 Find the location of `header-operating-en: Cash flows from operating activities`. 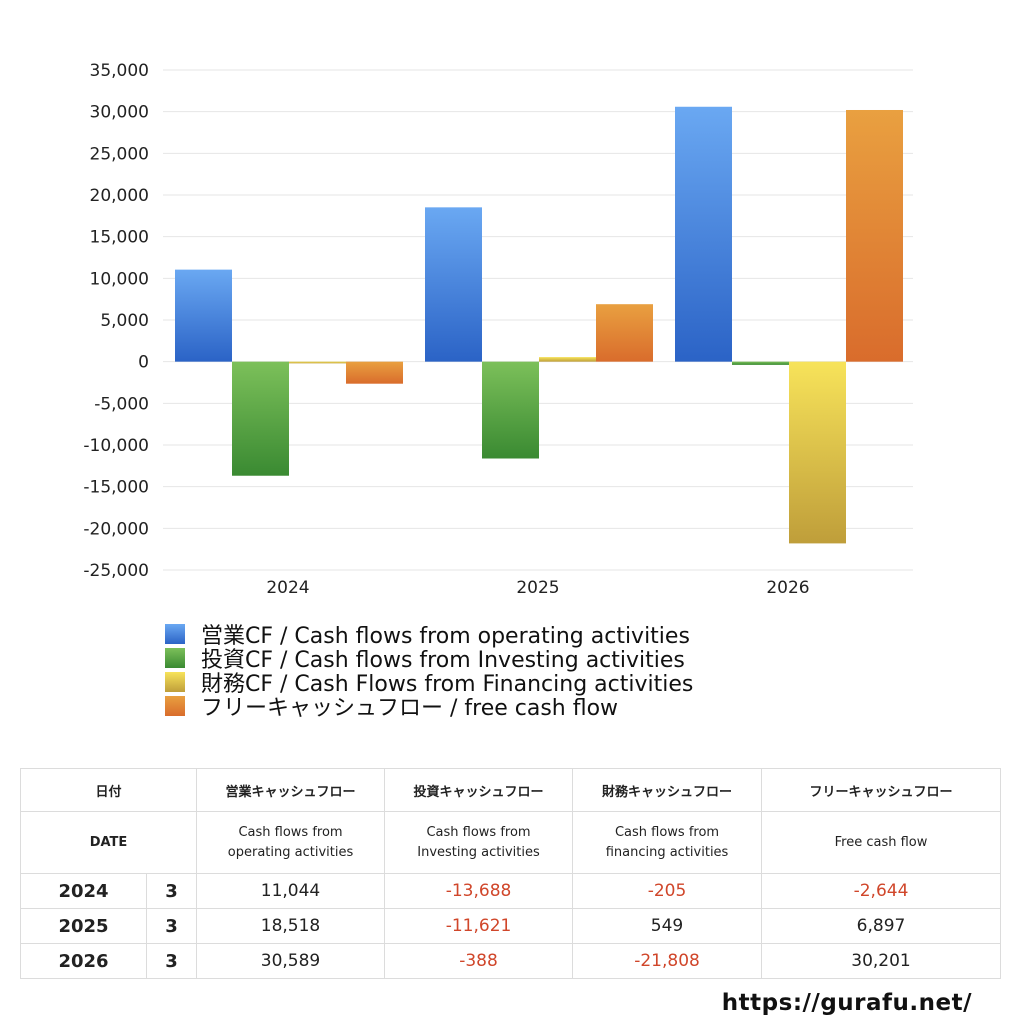

header-operating-en: Cash flows from operating activities is located at coordinates (291, 842).